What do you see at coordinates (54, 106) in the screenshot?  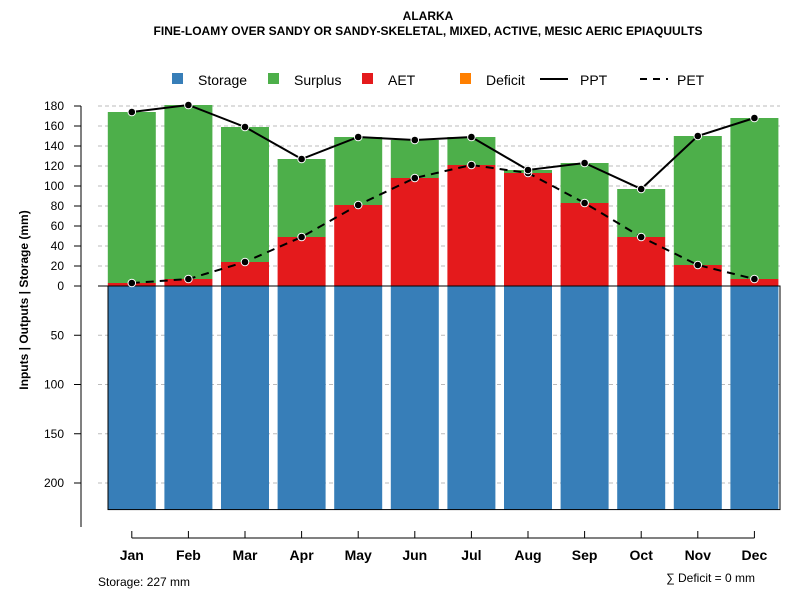 I see `y-tick-label-upper-180: 180` at bounding box center [54, 106].